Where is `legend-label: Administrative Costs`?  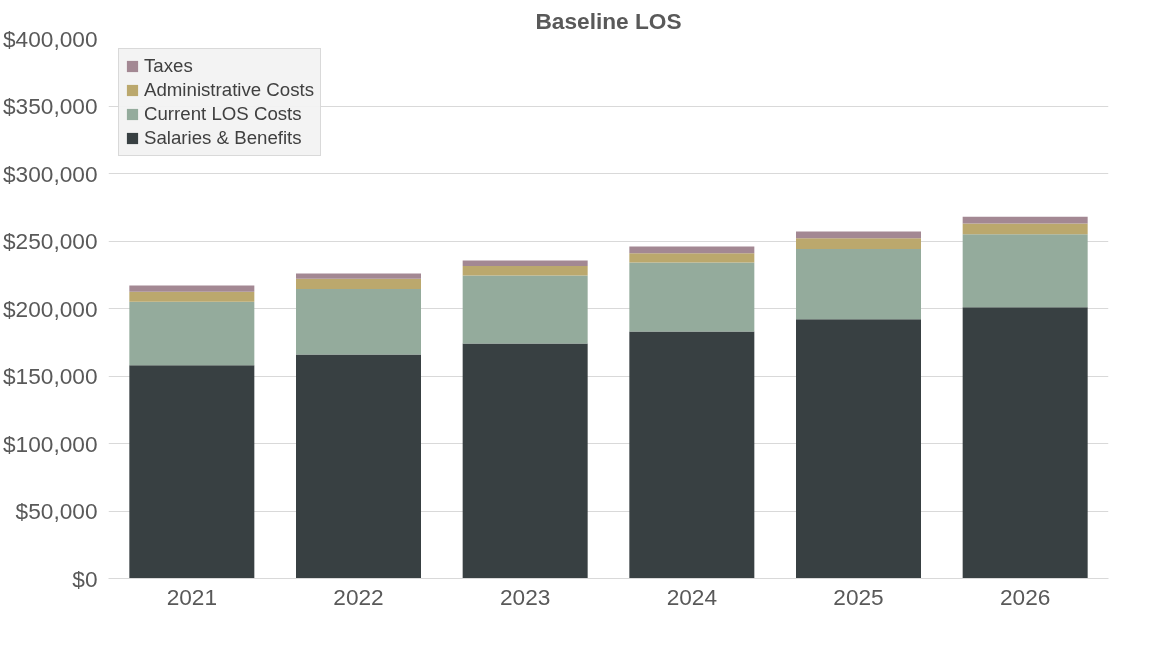 legend-label: Administrative Costs is located at coordinates (229, 90).